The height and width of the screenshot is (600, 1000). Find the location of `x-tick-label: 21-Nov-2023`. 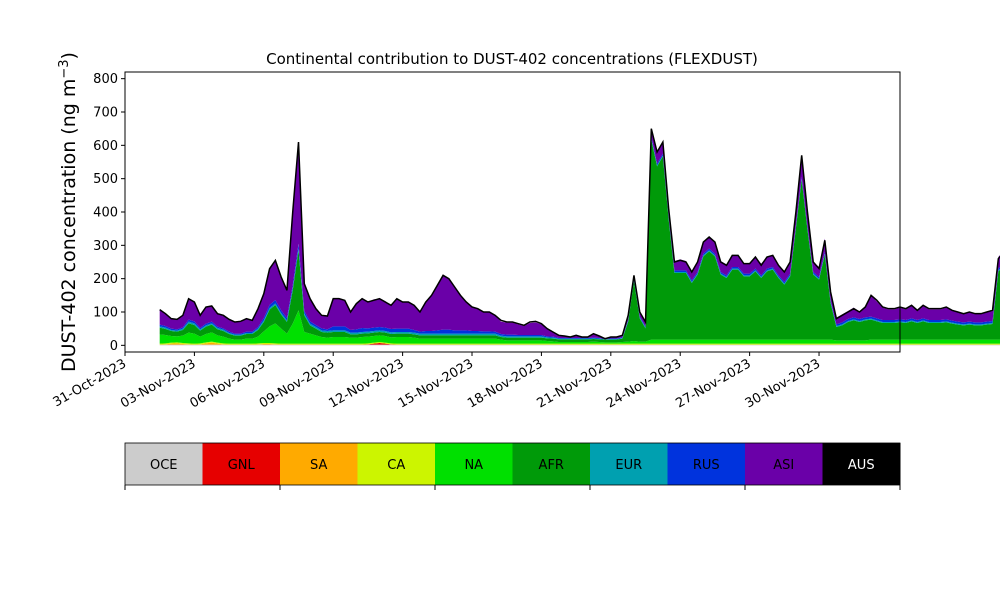

x-tick-label: 21-Nov-2023 is located at coordinates (575, 383).